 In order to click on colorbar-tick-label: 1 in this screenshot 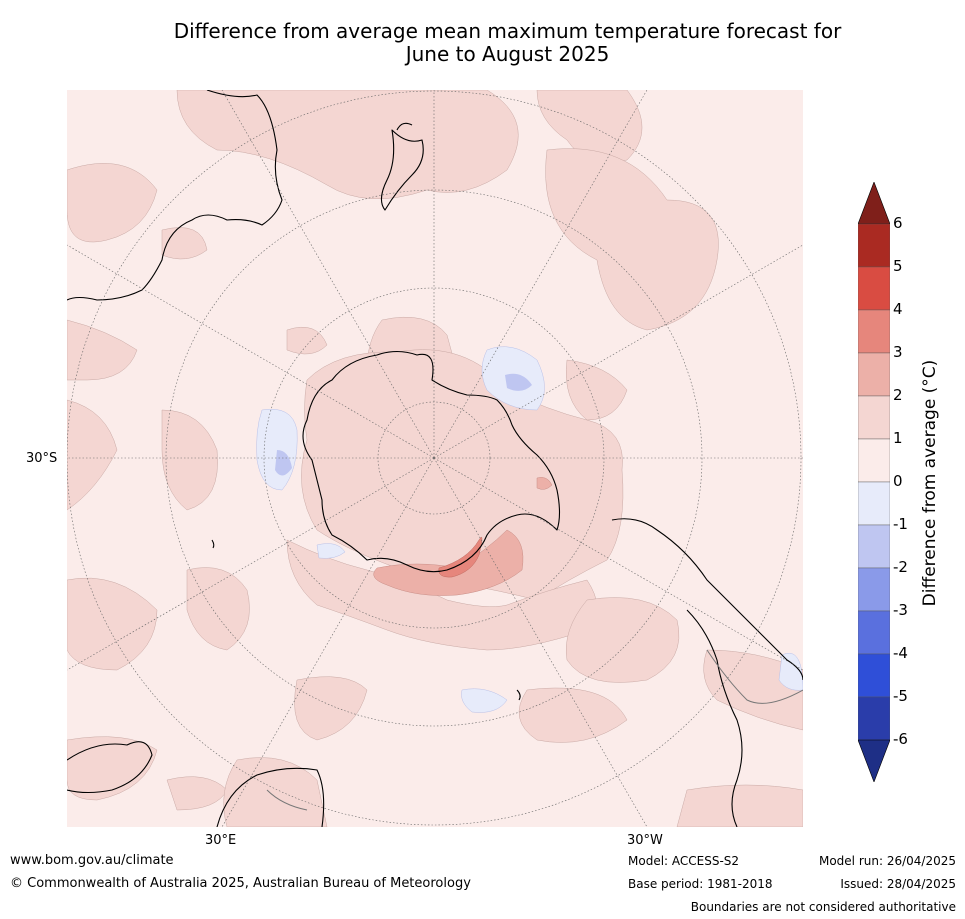, I will do `click(898, 438)`.